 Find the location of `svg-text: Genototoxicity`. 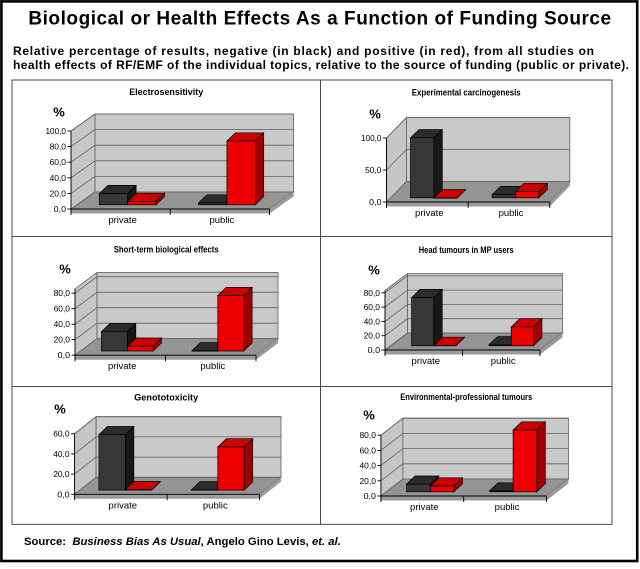

svg-text: Genototoxicity is located at coordinates (166, 398).